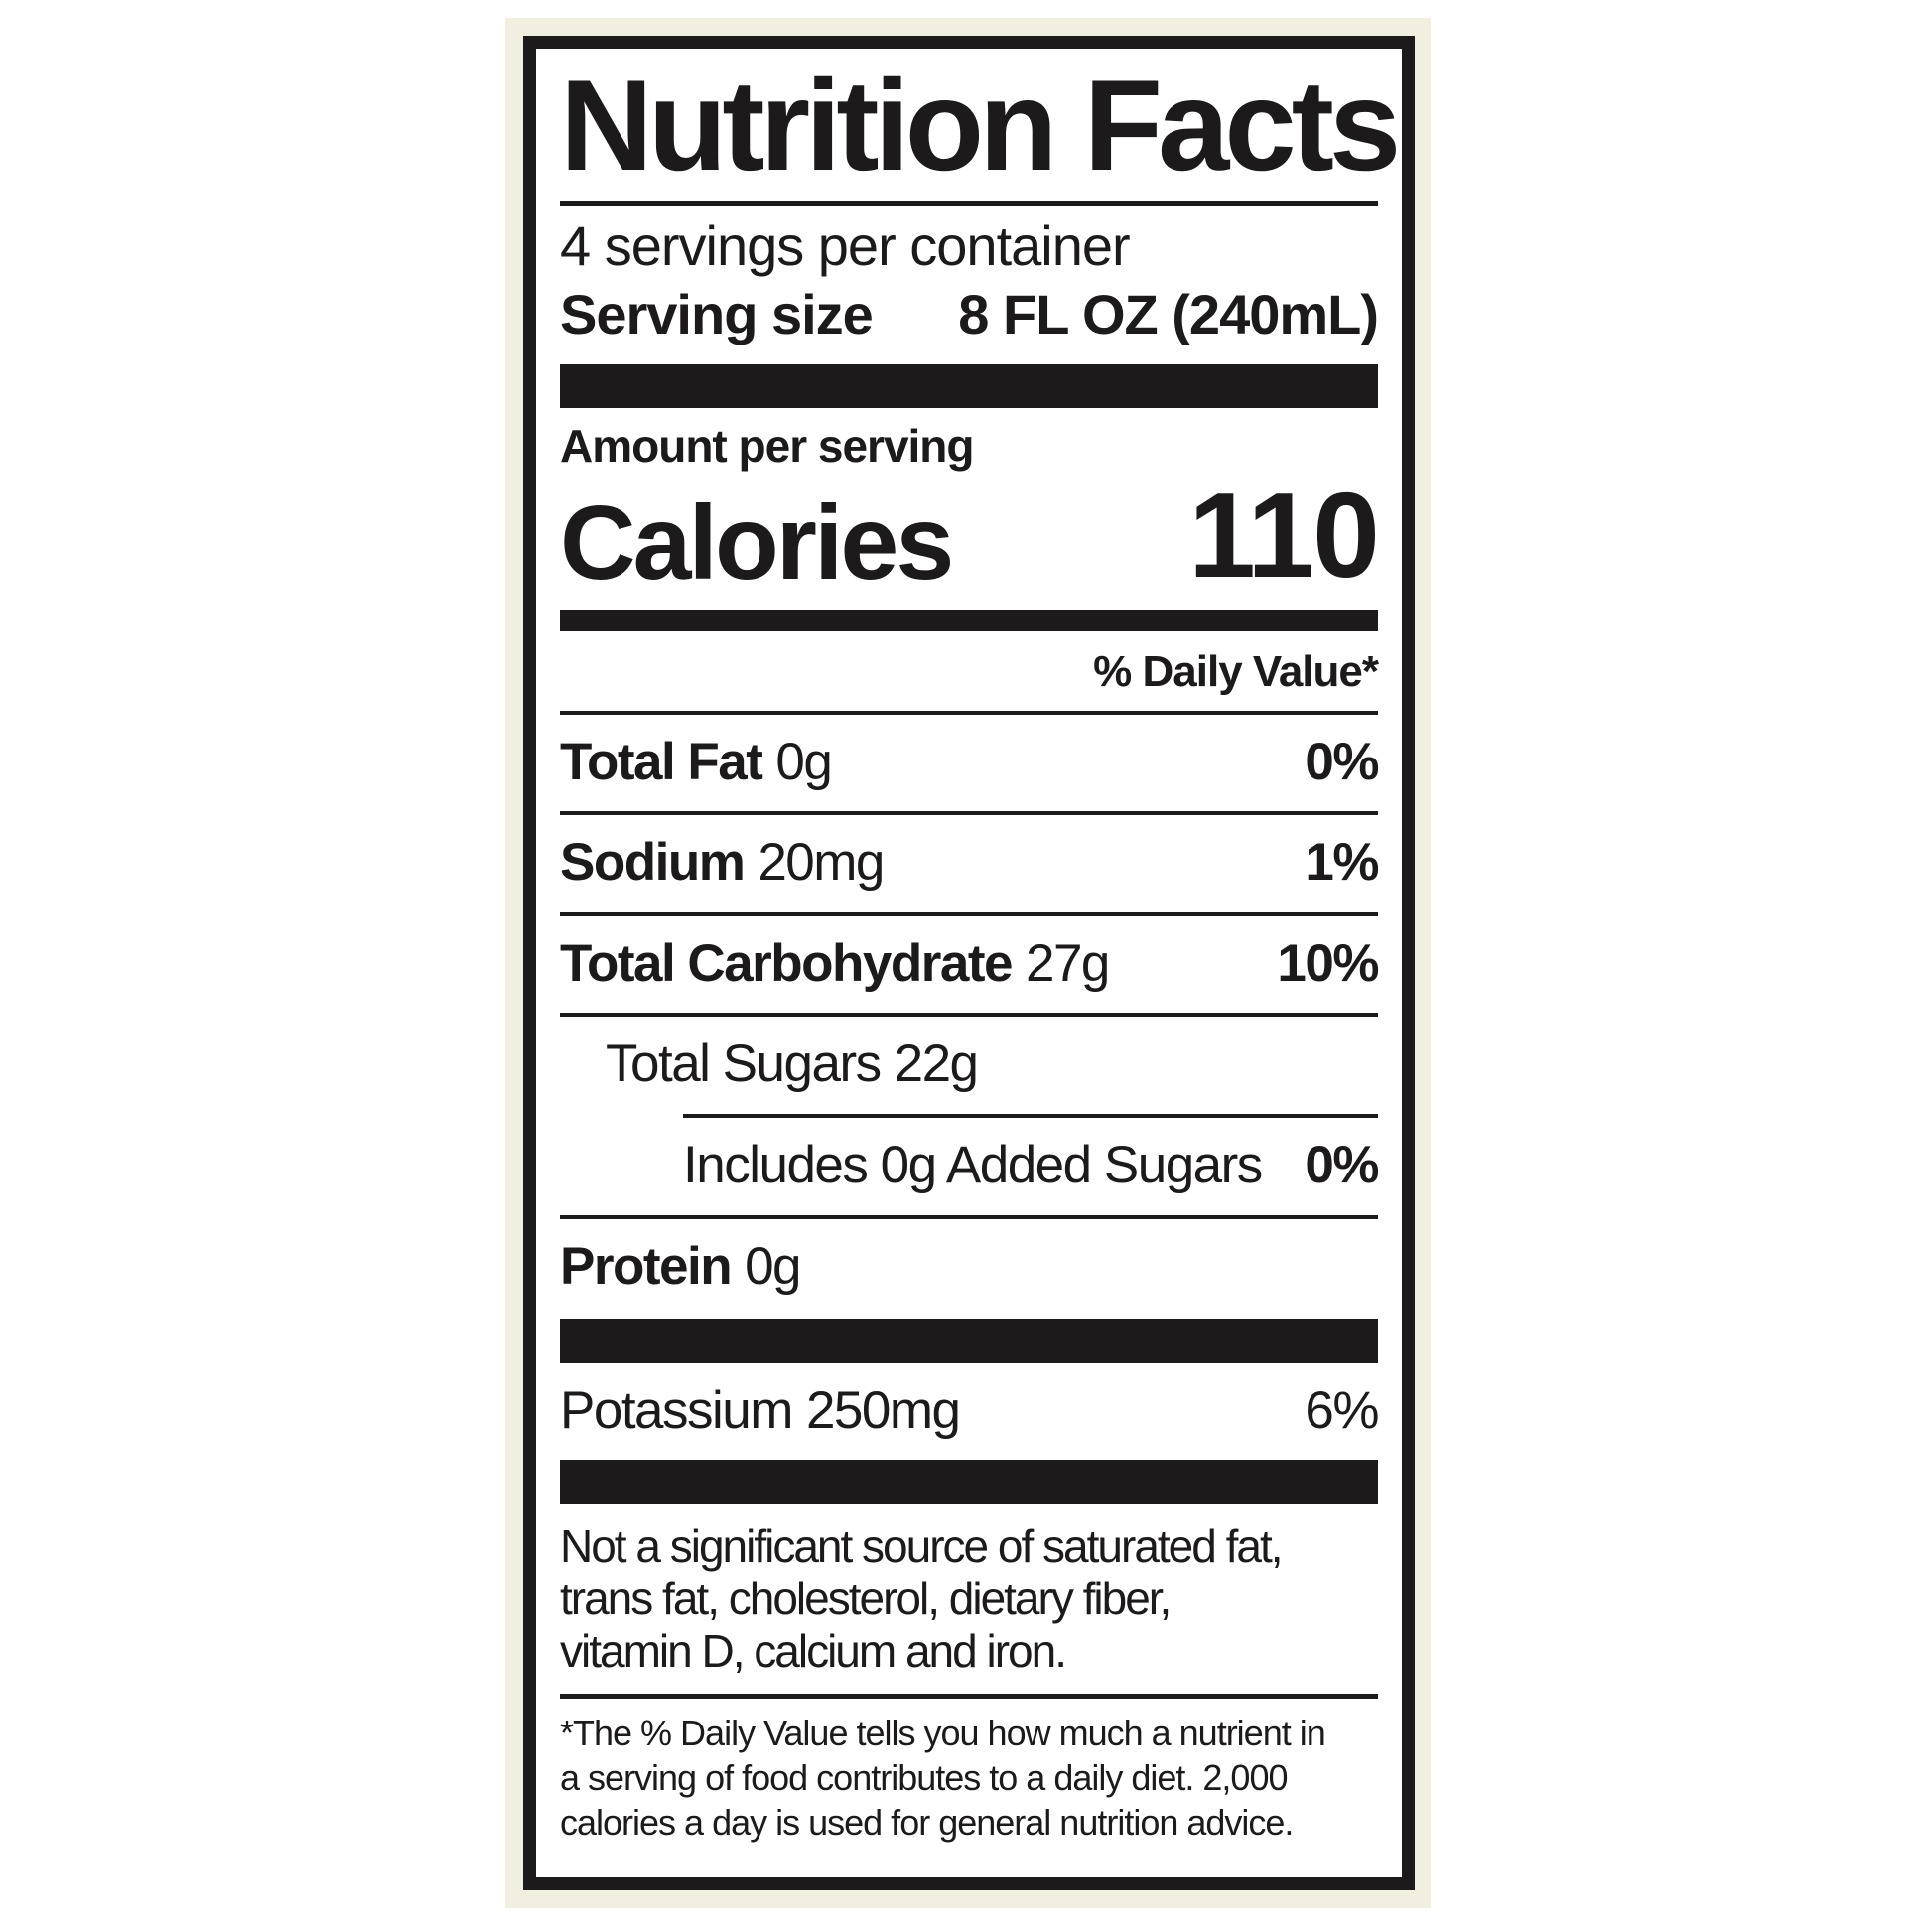  What do you see at coordinates (1342, 863) in the screenshot?
I see `nutrient-daily-value: 1%` at bounding box center [1342, 863].